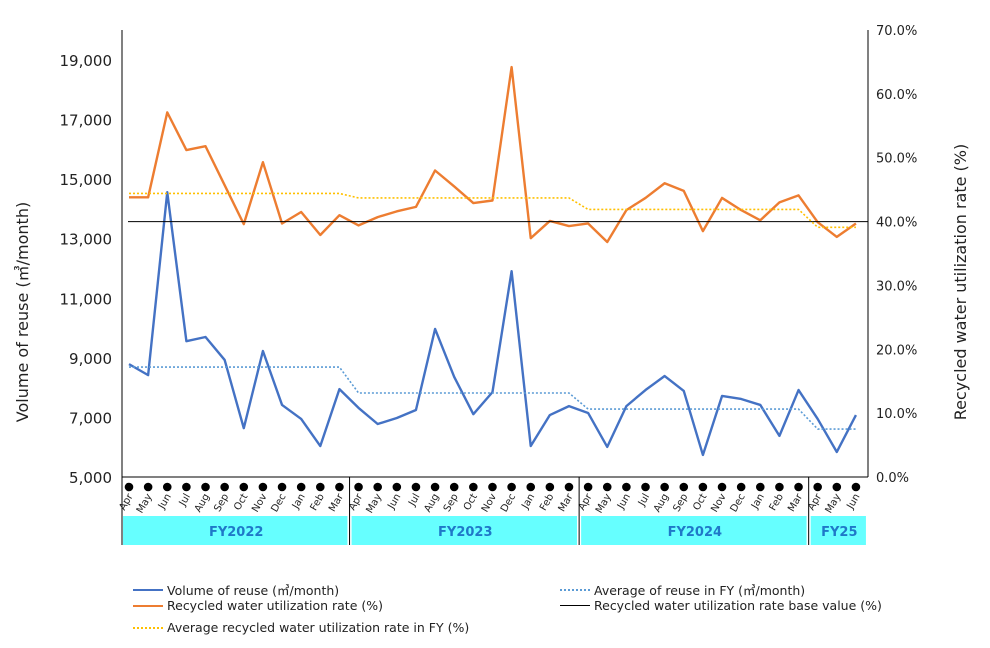 The image size is (990, 648). Describe the element at coordinates (86, 61) in the screenshot. I see `left-tick-label: 19,000` at that location.